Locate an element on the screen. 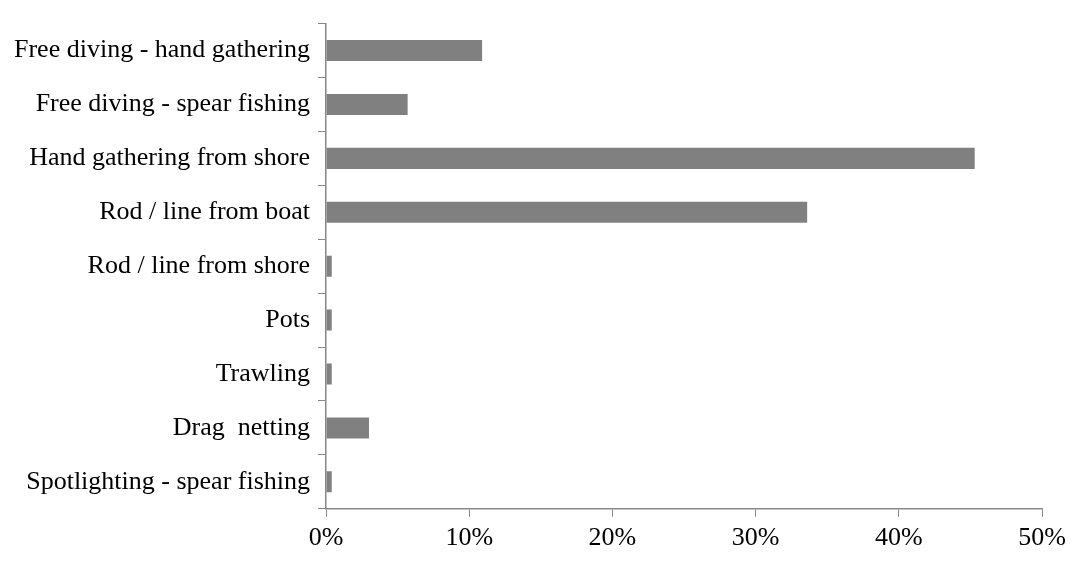  y-tick-label: Pots is located at coordinates (288, 318).